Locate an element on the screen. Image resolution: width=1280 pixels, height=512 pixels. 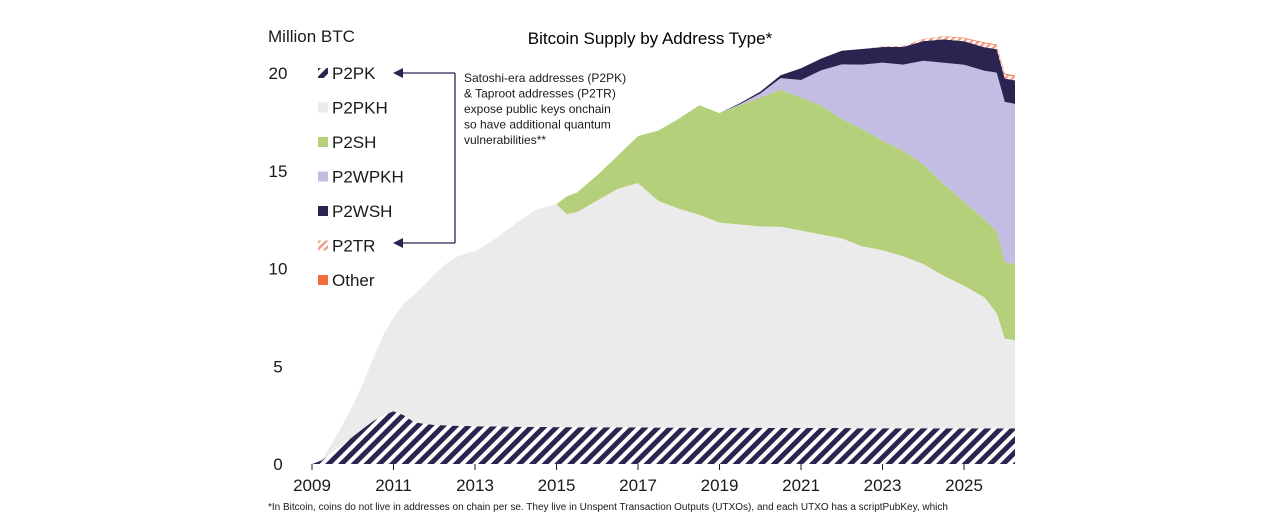
x-tick-label: 2019 is located at coordinates (720, 485).